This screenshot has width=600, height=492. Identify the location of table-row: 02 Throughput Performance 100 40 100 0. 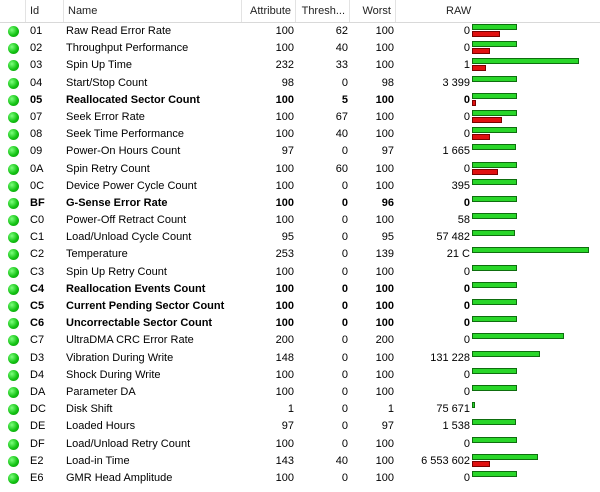
(300, 48).